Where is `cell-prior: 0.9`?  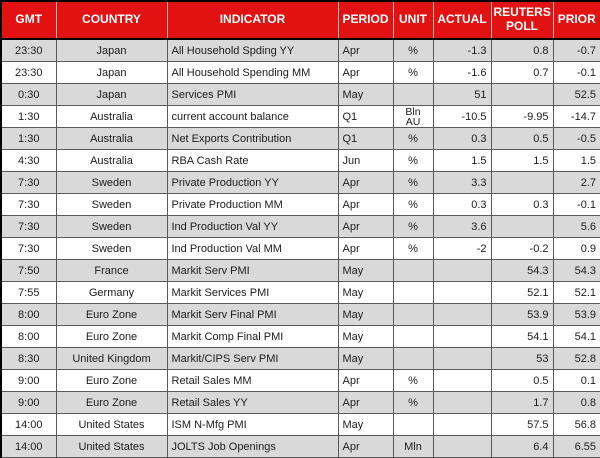 cell-prior: 0.9 is located at coordinates (576, 248).